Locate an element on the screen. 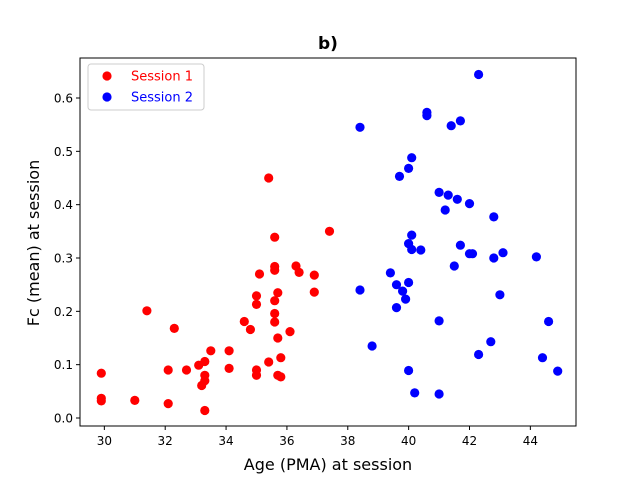  x-tick-label: 30 is located at coordinates (104, 441).